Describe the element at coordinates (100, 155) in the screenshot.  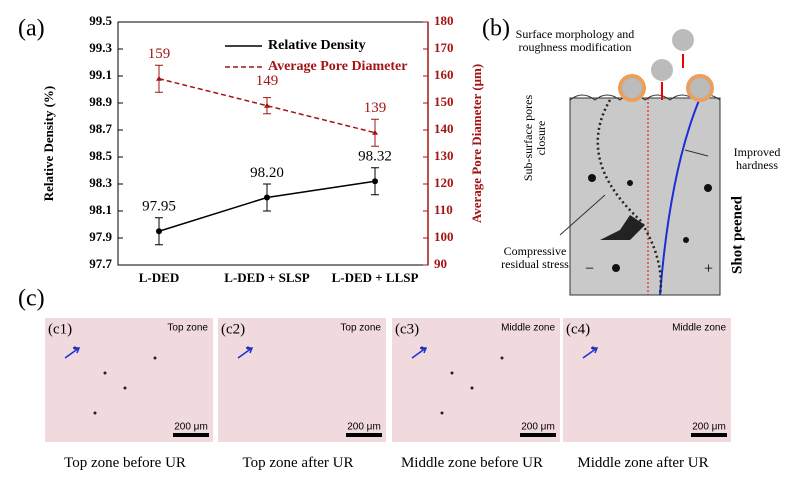
I see `y-tick-label: 98.5` at that location.